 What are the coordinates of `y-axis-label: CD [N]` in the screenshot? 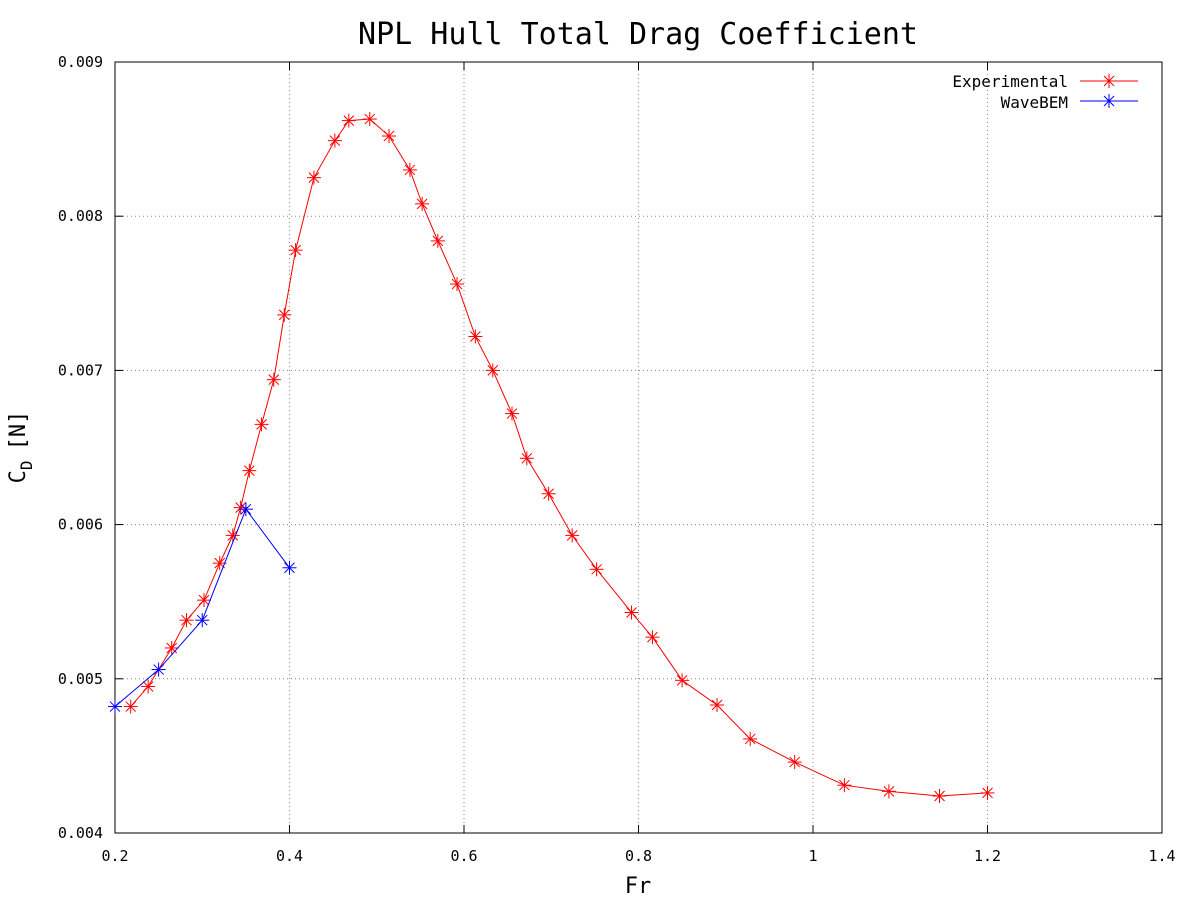 It's located at (21, 447).